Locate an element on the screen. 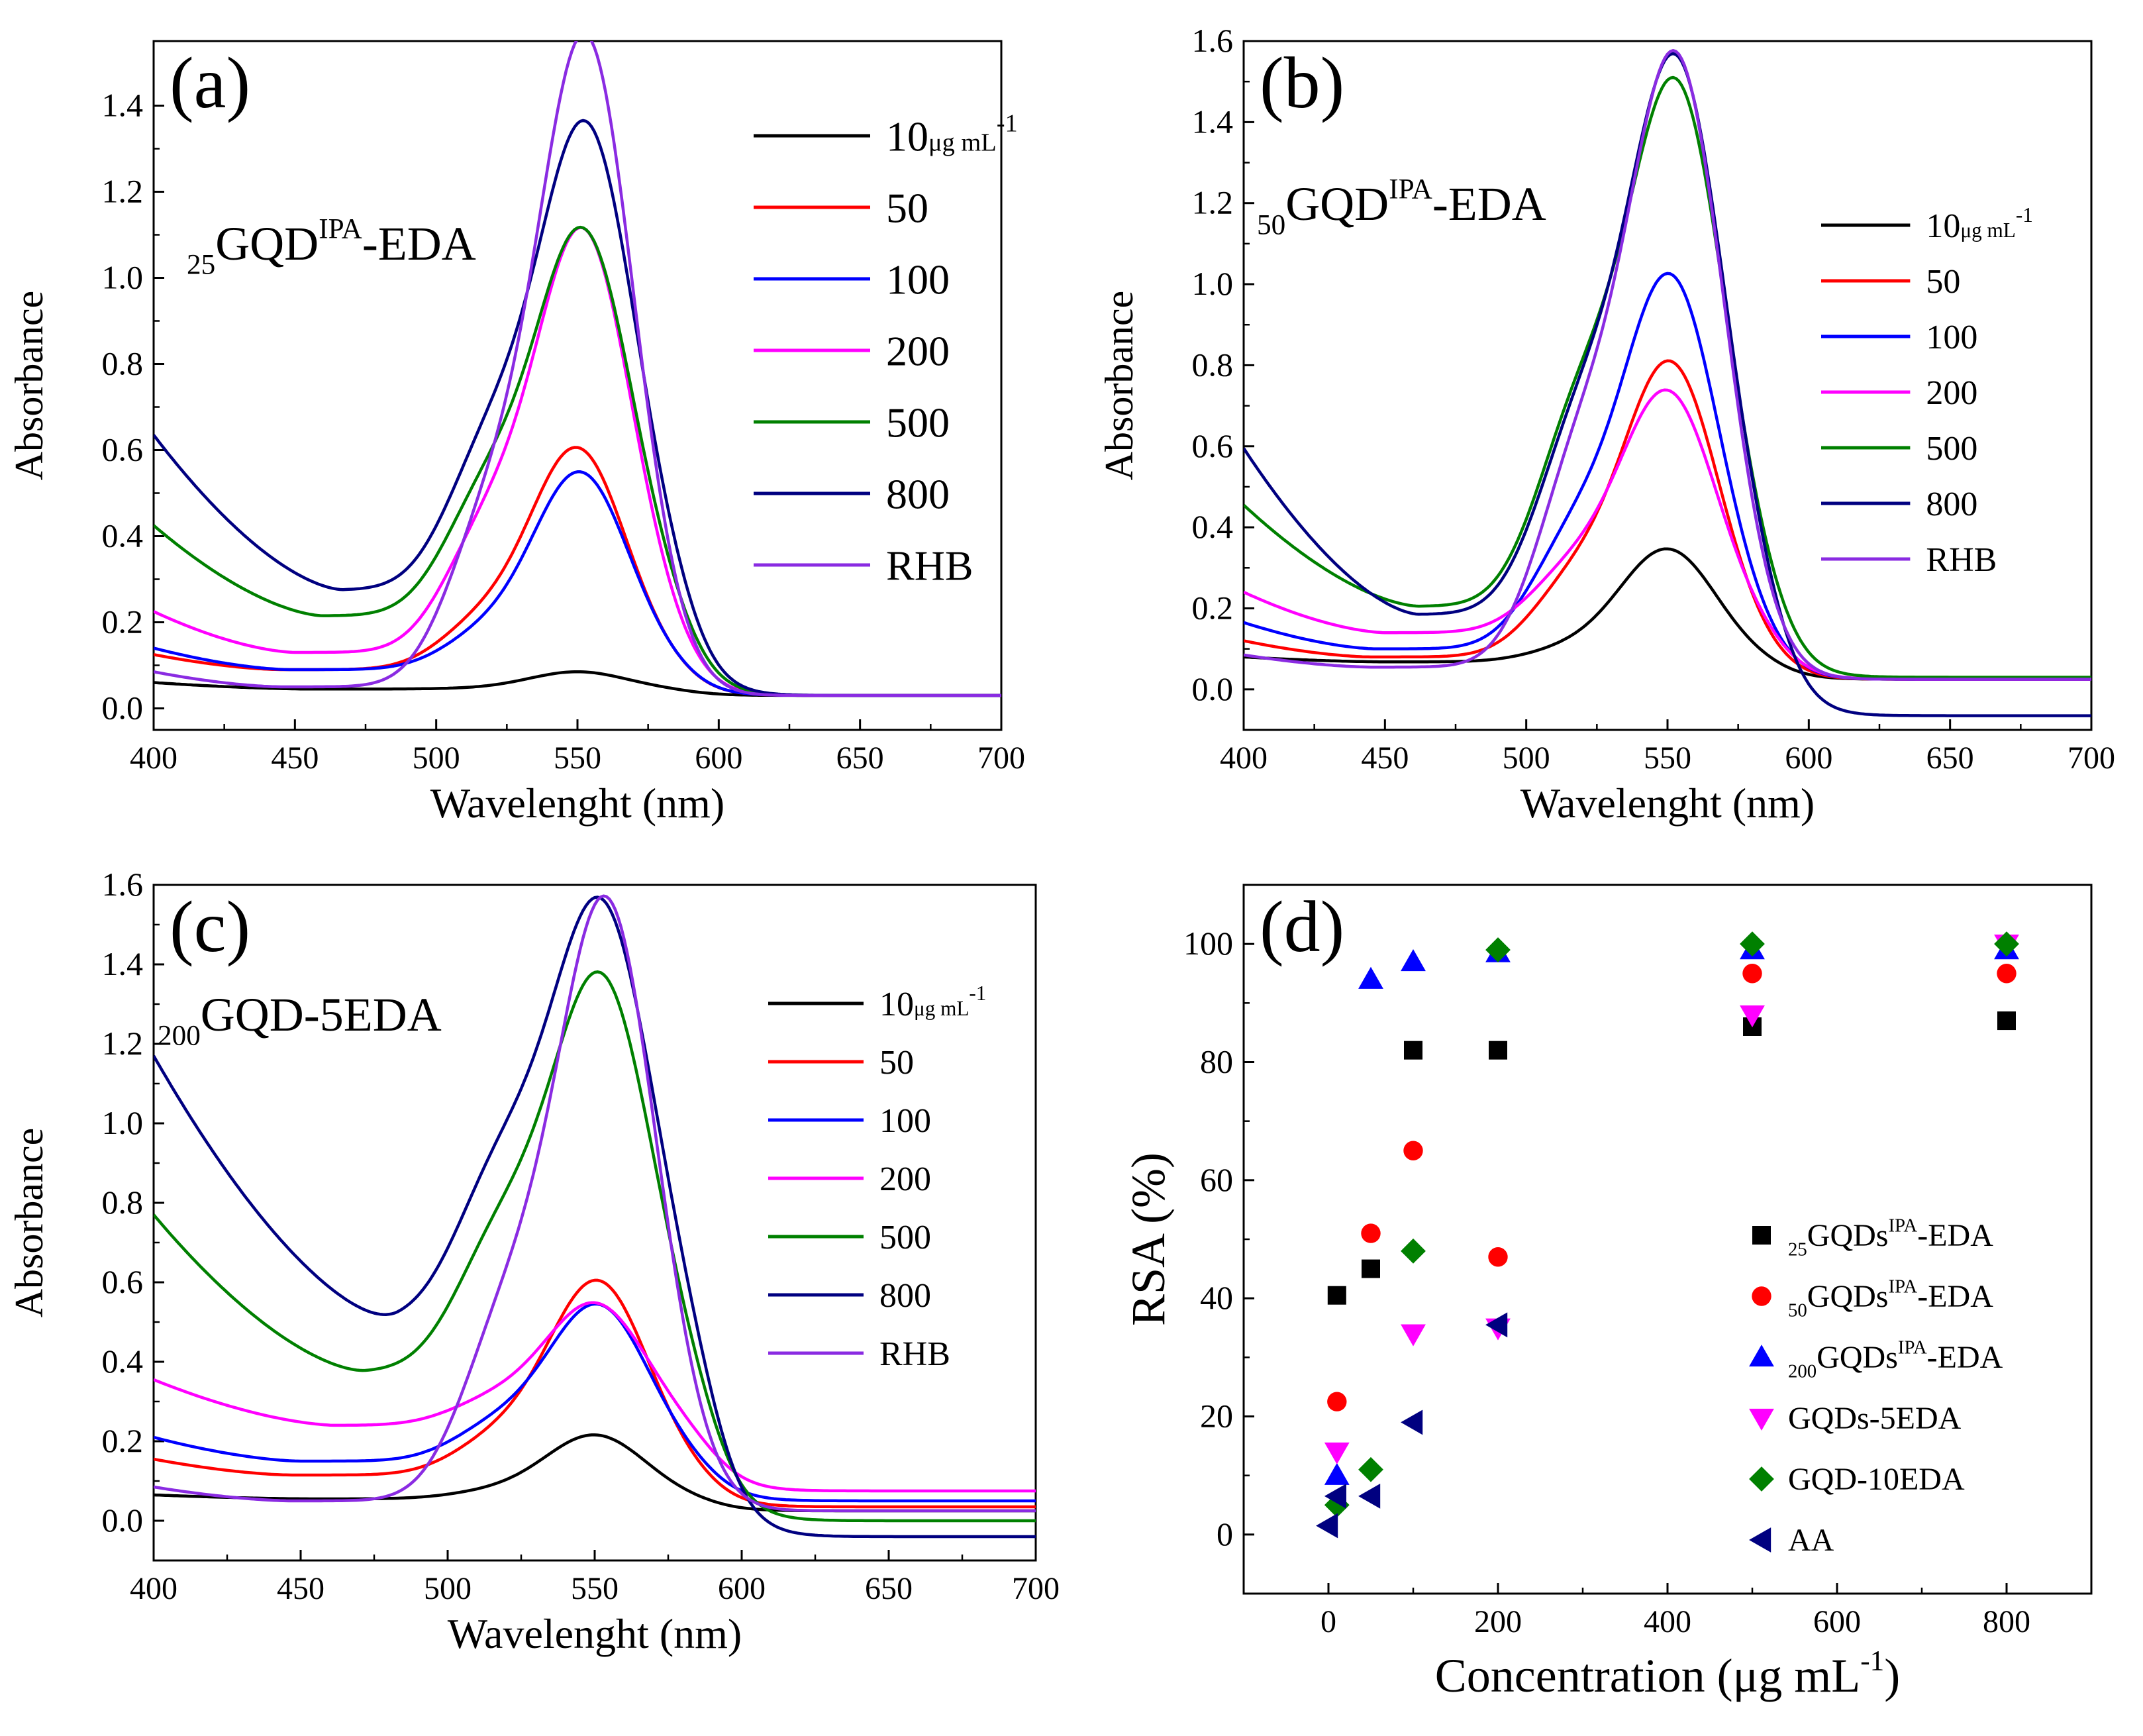 The width and height of the screenshot is (2143, 1736). y-tick-label-a: 1.2 is located at coordinates (123, 191).